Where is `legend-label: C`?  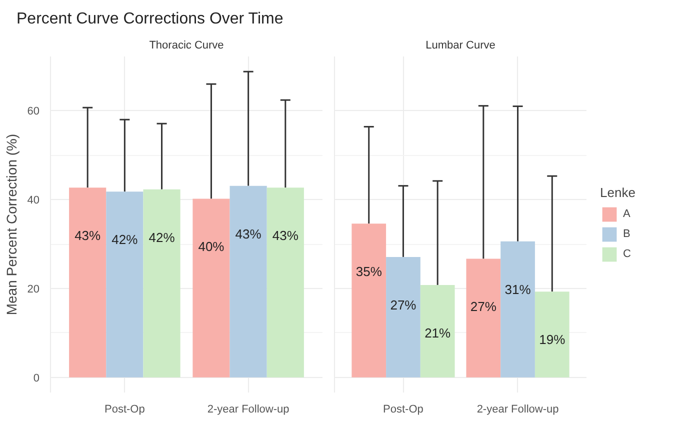 legend-label: C is located at coordinates (627, 254).